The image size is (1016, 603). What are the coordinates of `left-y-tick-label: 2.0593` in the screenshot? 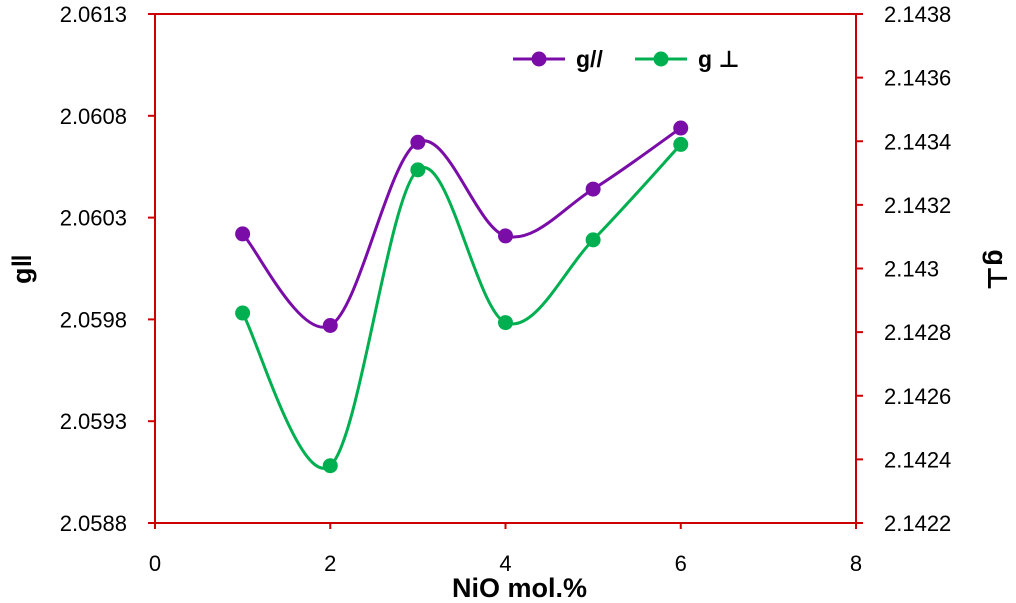 It's located at (93, 421).